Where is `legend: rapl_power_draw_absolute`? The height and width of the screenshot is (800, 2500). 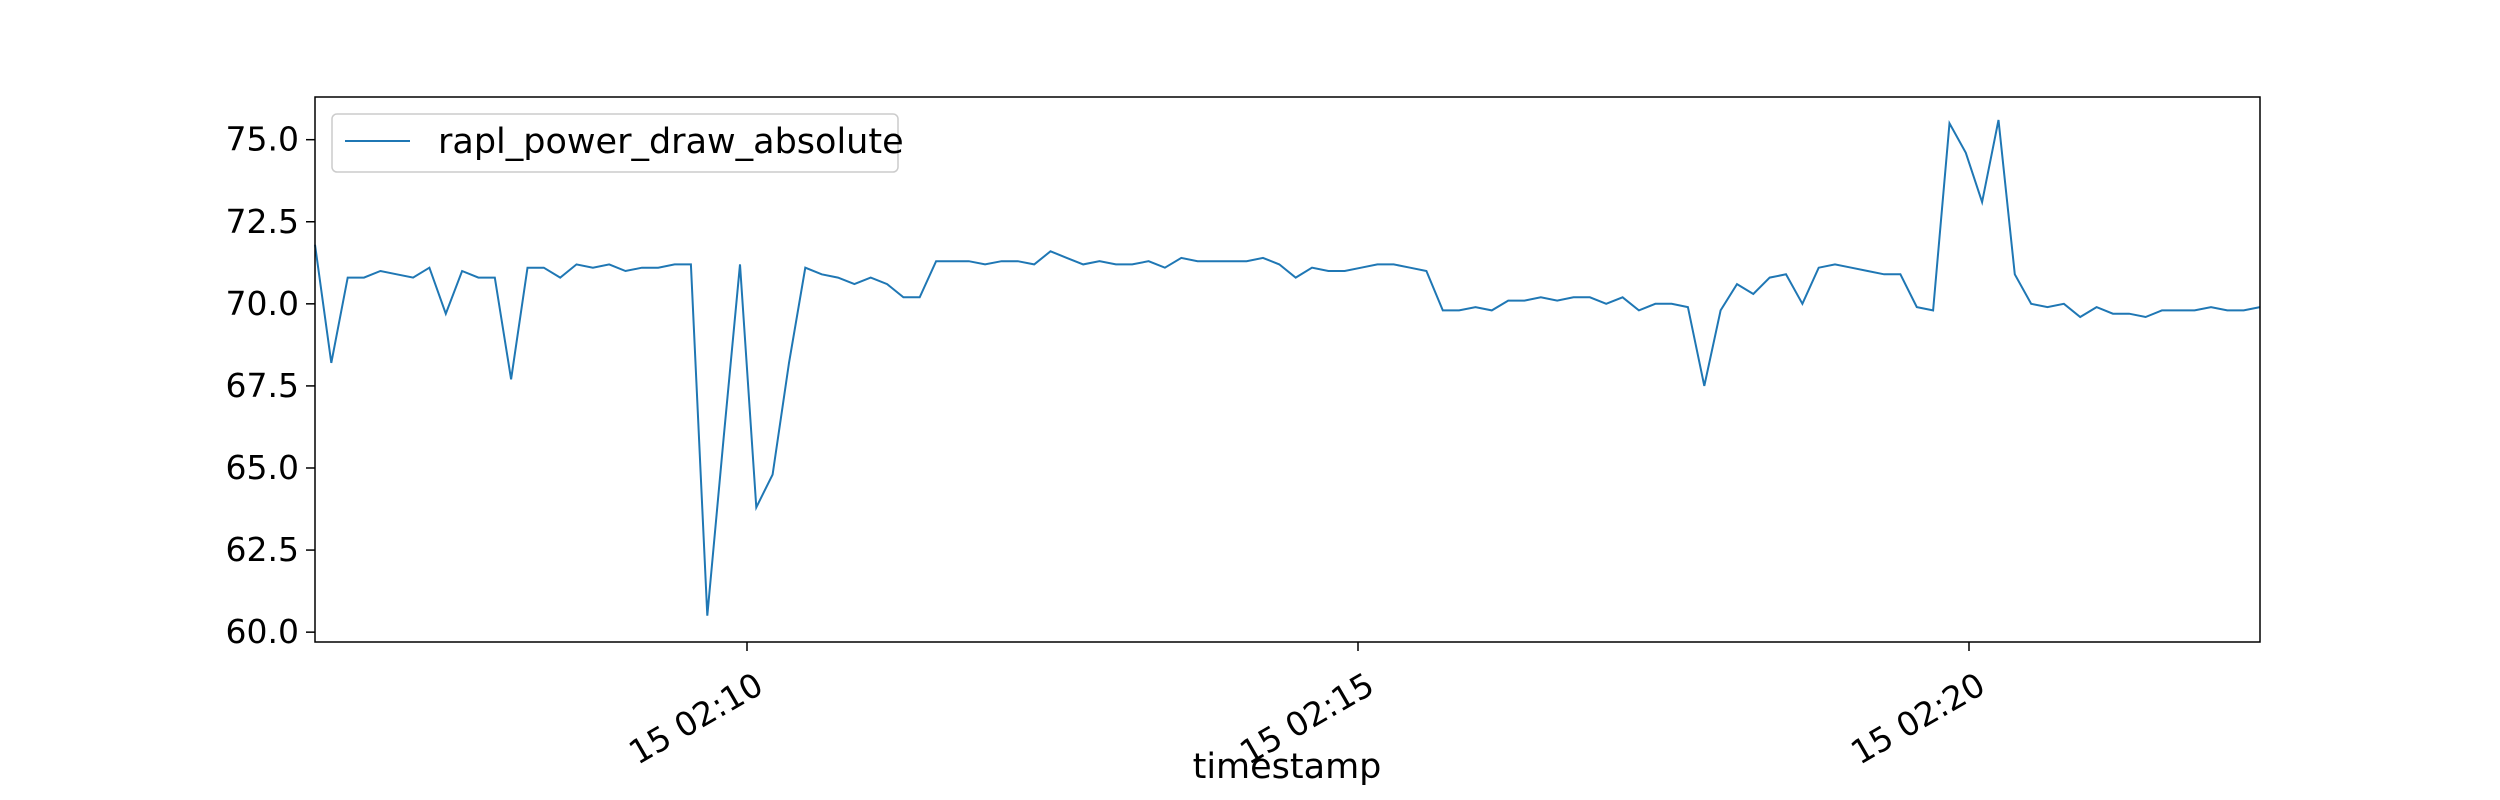 legend: rapl_power_draw_absolute is located at coordinates (617, 143).